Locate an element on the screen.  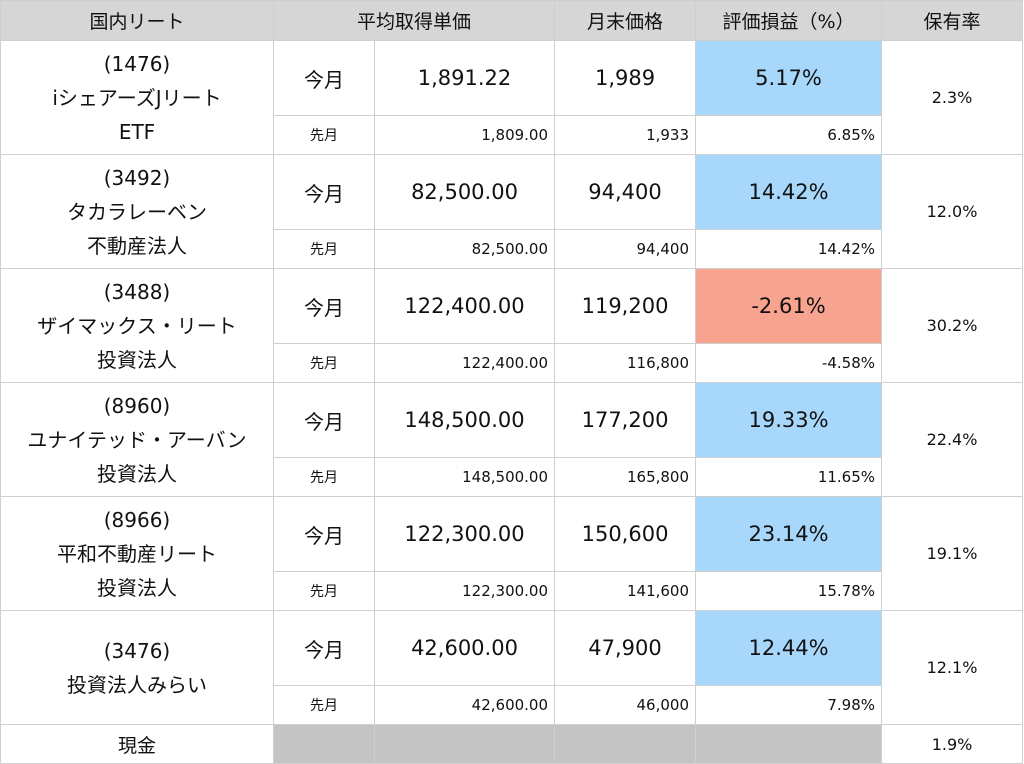
last-month-avg-price: 82,500.00 is located at coordinates (464, 249).